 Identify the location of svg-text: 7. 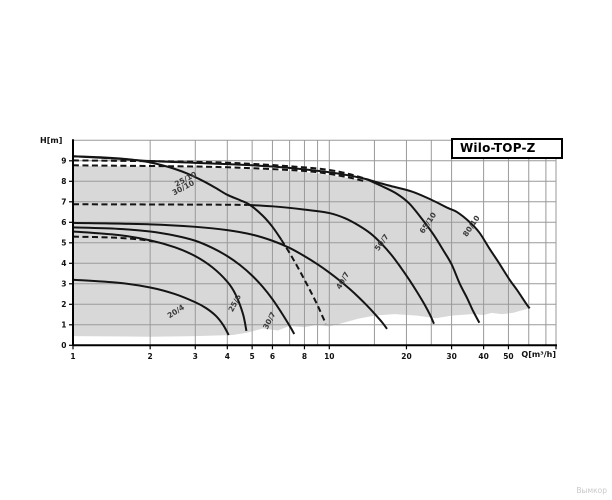
(63, 202).